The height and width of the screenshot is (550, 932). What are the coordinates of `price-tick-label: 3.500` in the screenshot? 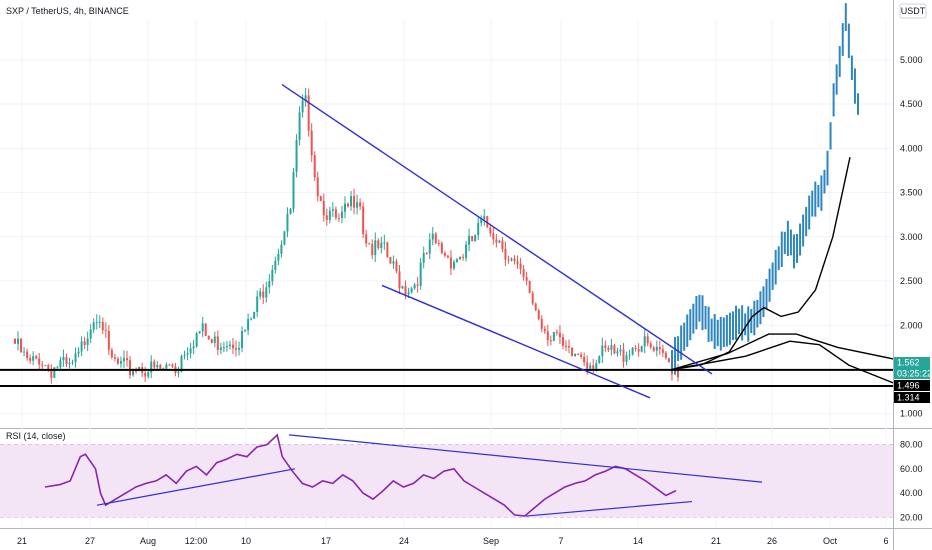 It's located at (911, 193).